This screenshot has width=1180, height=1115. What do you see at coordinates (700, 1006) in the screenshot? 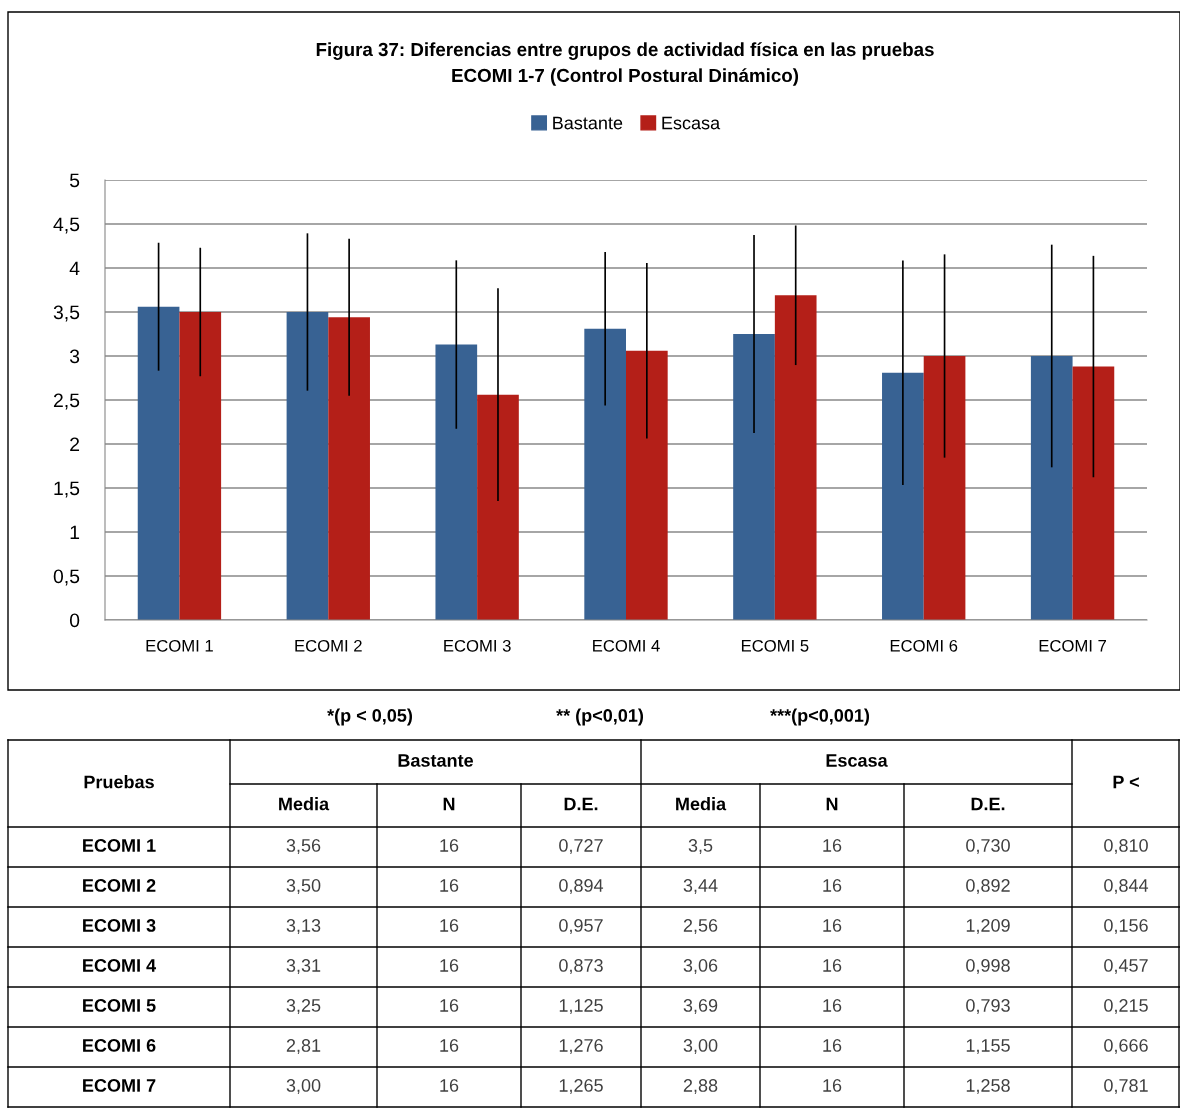
I see `text: 3,69` at bounding box center [700, 1006].